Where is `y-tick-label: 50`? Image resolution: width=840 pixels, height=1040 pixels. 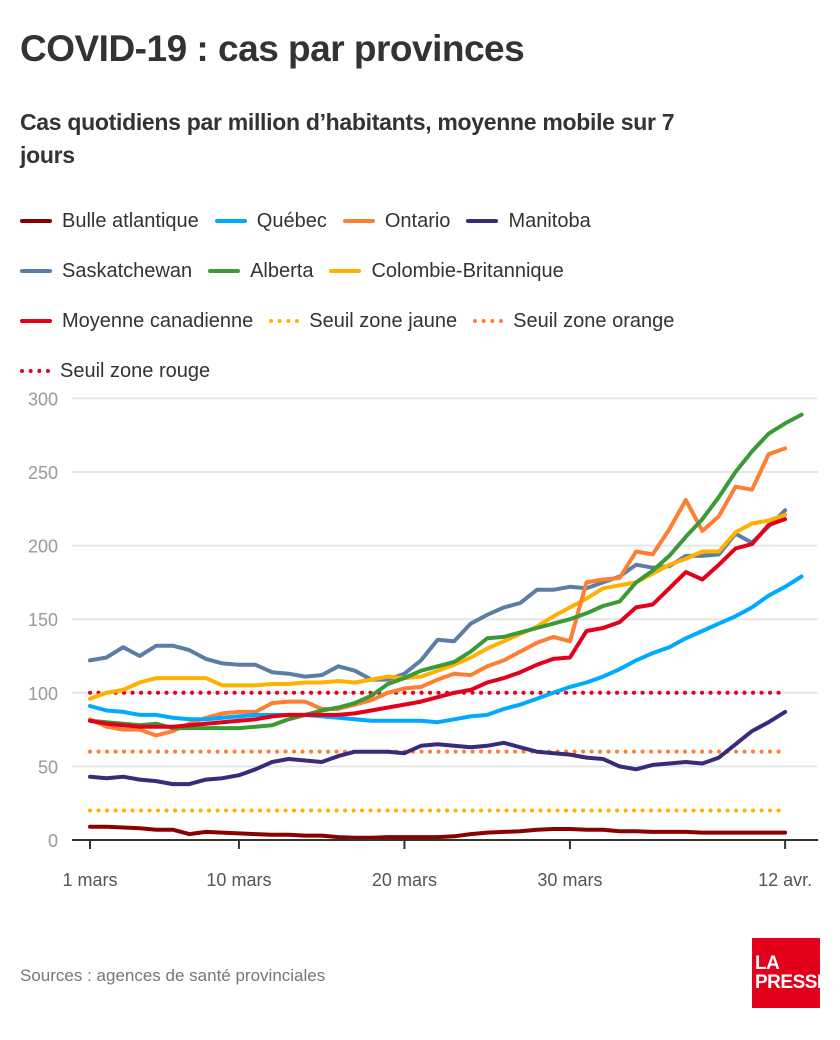 y-tick-label: 50 is located at coordinates (48, 767).